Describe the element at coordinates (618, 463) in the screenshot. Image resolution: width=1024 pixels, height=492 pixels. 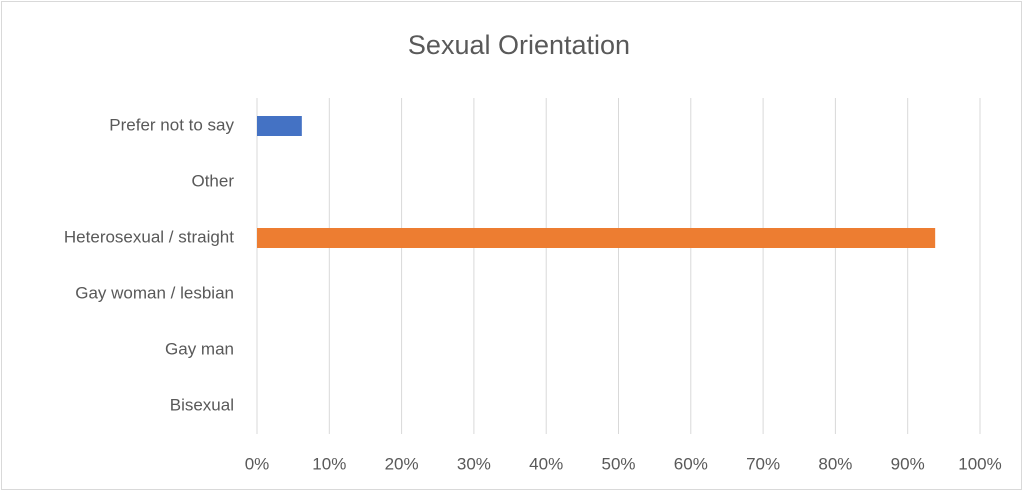
I see `x-tick-label: 50%` at that location.